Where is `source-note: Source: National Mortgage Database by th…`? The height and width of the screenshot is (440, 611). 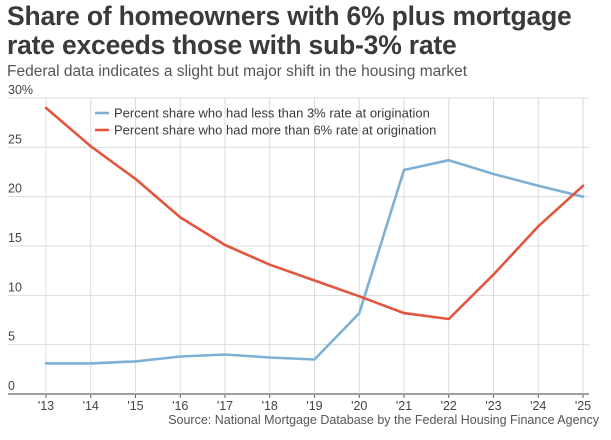
source-note: Source: National Mortgage Database by th… is located at coordinates (383, 420).